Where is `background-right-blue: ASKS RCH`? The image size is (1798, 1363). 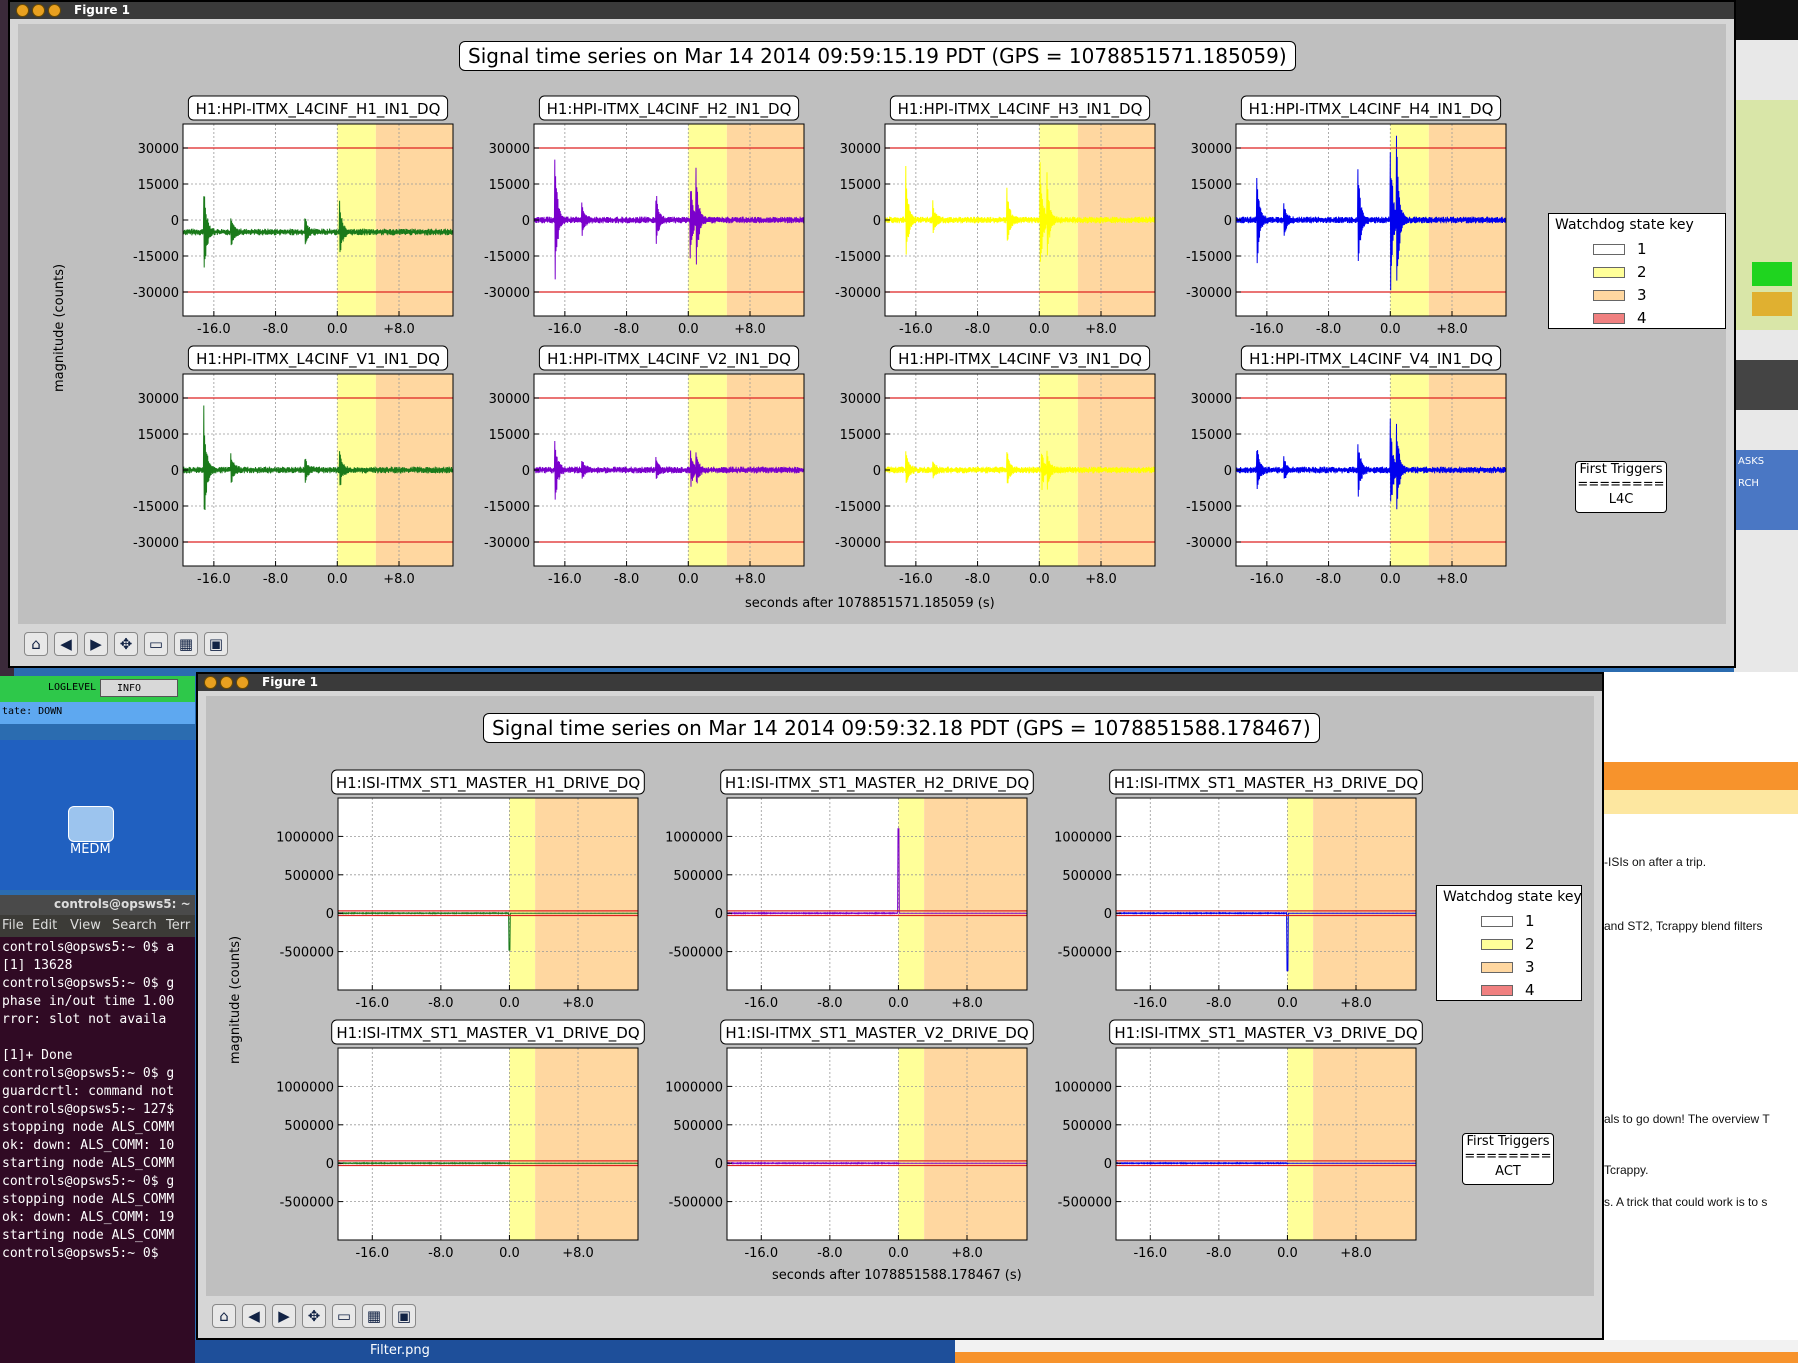
background-right-blue: ASKS RCH is located at coordinates (1766, 490).